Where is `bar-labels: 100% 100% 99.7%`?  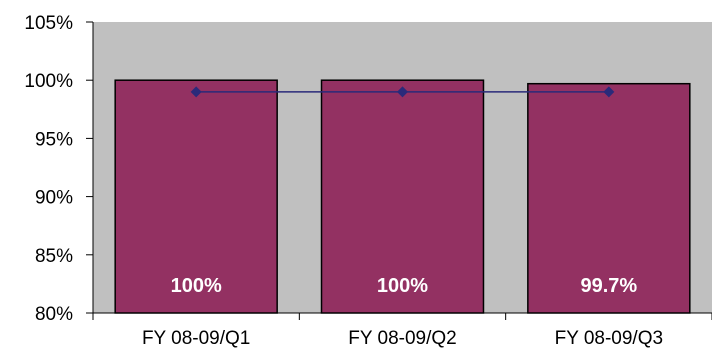 bar-labels: 100% 100% 99.7% is located at coordinates (404, 286).